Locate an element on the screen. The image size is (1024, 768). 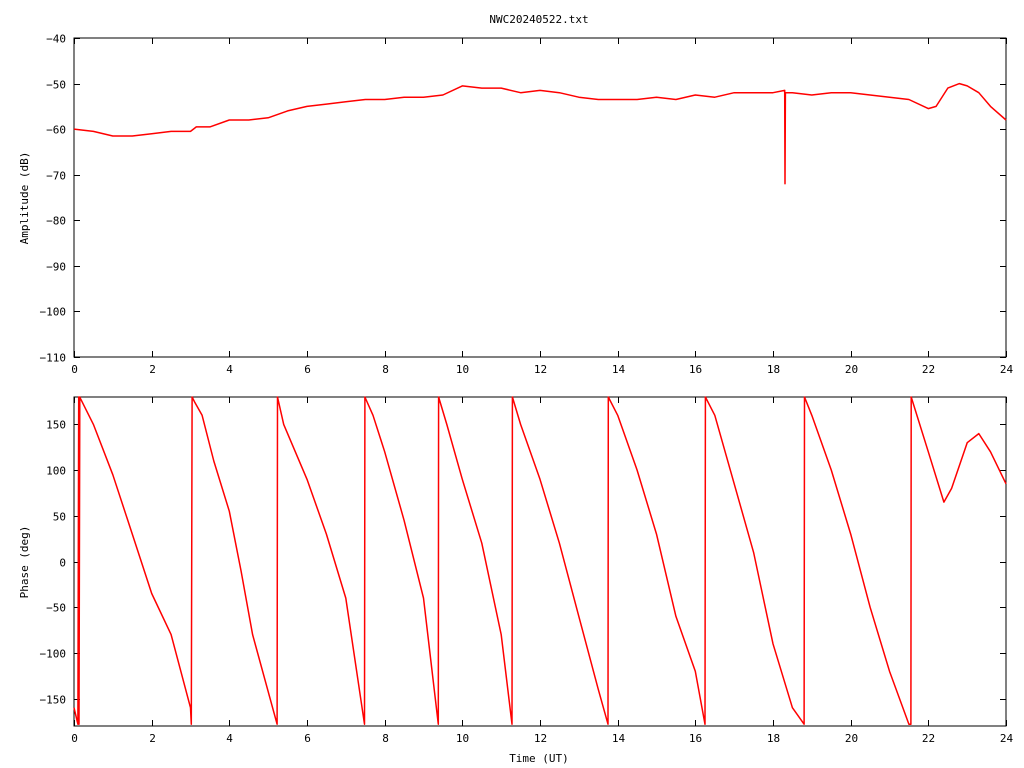
amplitude-xtick-label: 0 is located at coordinates (74, 369).